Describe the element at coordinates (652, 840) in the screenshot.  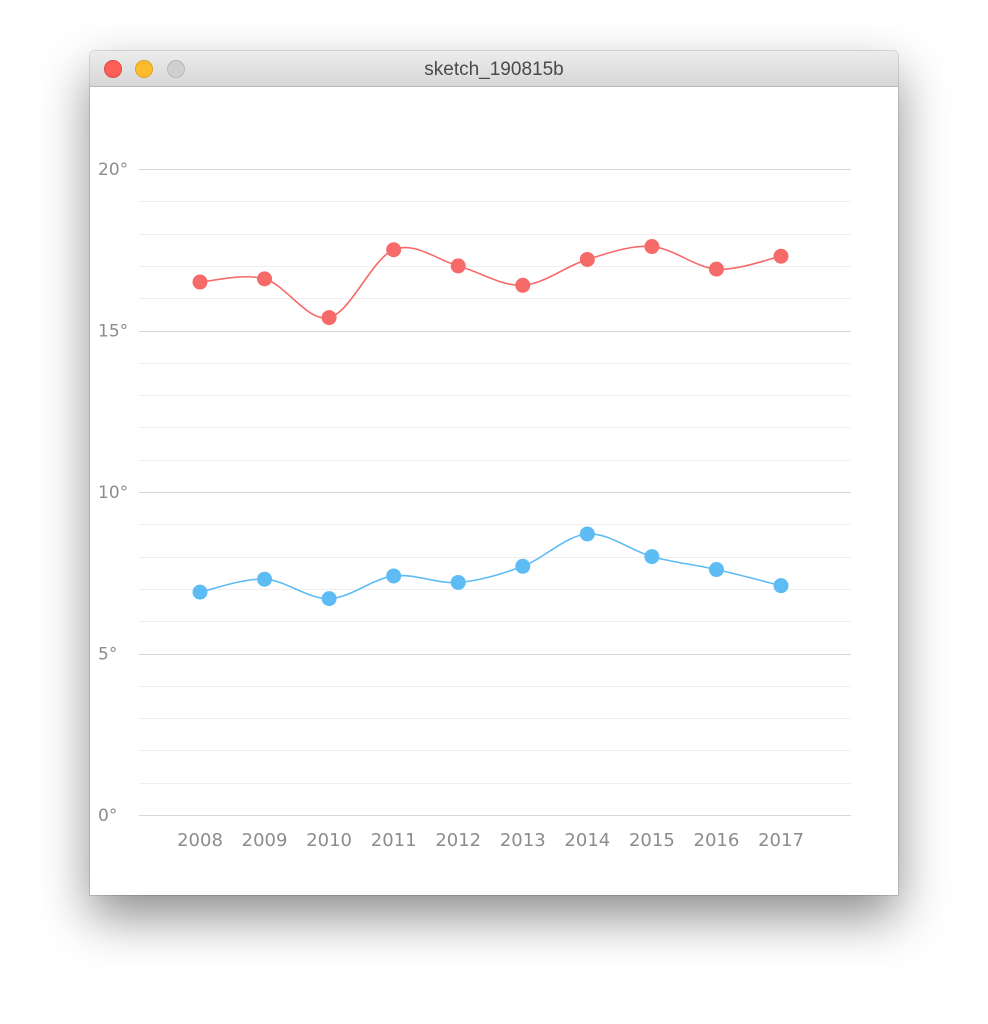
I see `x-tick-label: 2015` at that location.